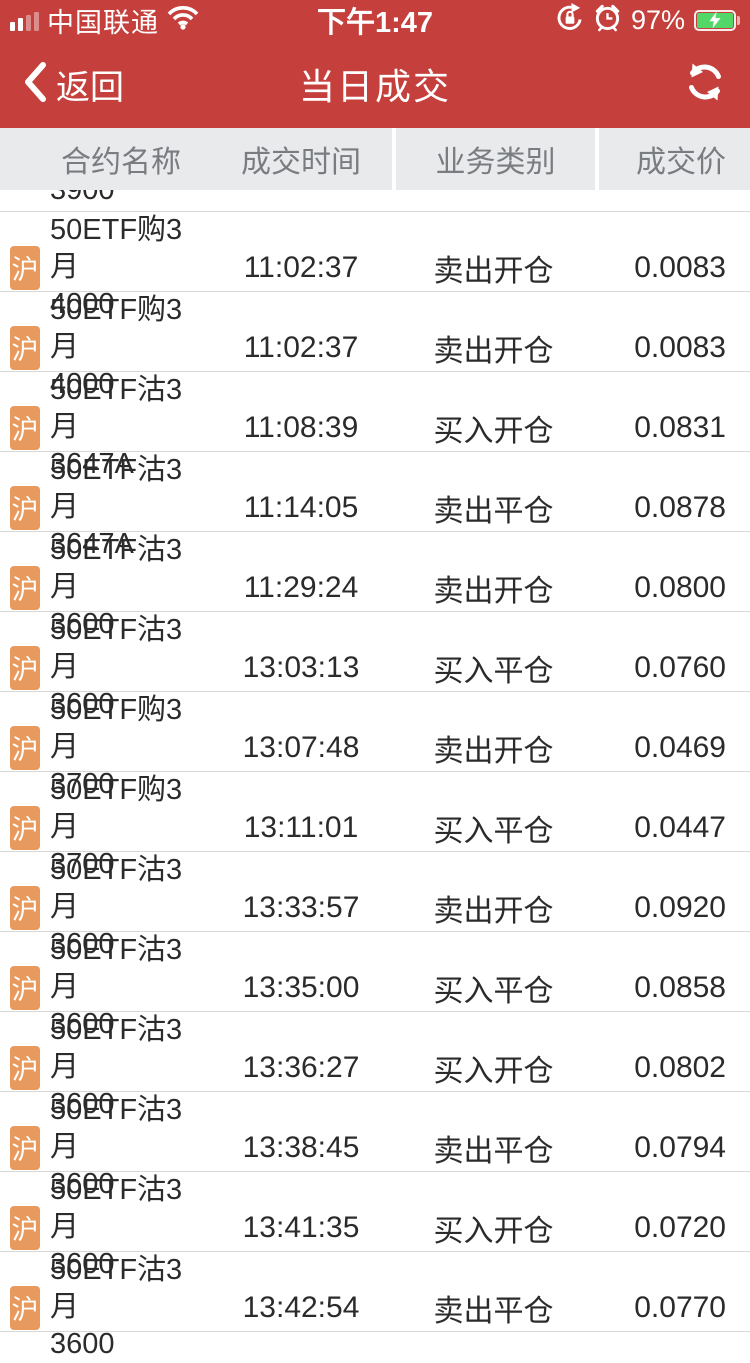  I want to click on table-row: 沪 50ETF沽3月 3600 13:42:54 卖出平仓 0.0770, so click(375, 1306).